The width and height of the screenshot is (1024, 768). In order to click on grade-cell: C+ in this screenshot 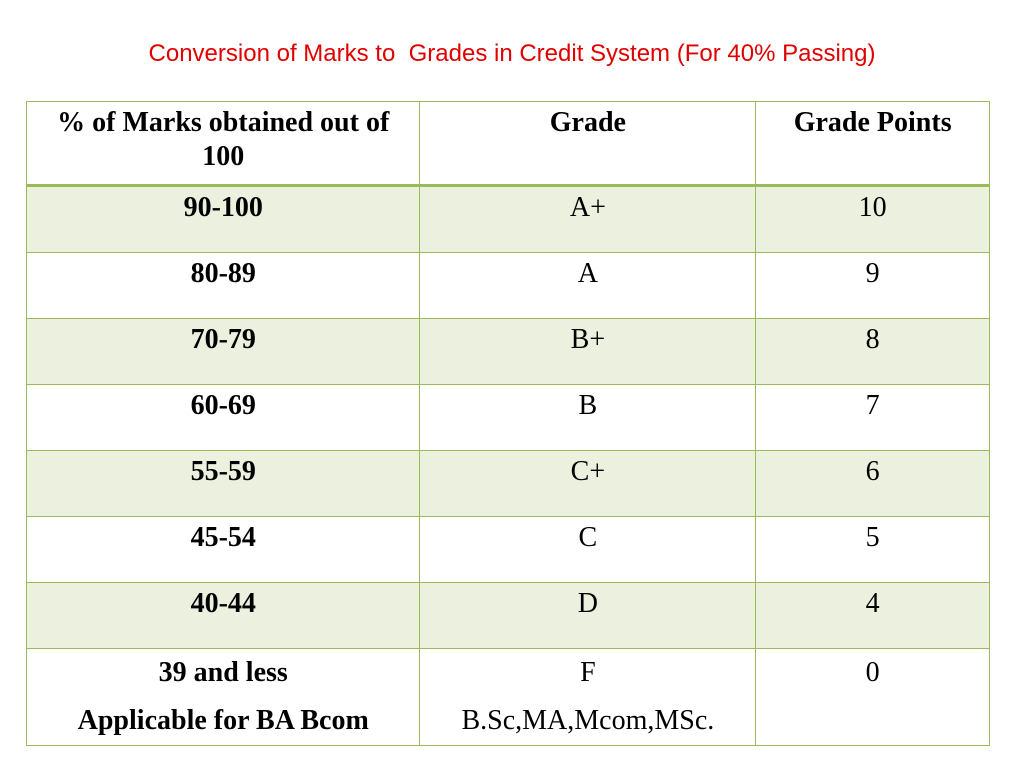, I will do `click(588, 483)`.